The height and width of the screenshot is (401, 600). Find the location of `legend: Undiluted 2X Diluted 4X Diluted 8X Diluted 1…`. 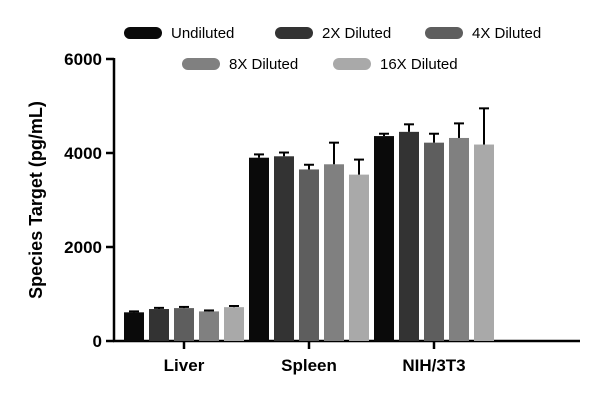

legend: Undiluted 2X Diluted 4X Diluted 8X Diluted 1… is located at coordinates (332, 49).